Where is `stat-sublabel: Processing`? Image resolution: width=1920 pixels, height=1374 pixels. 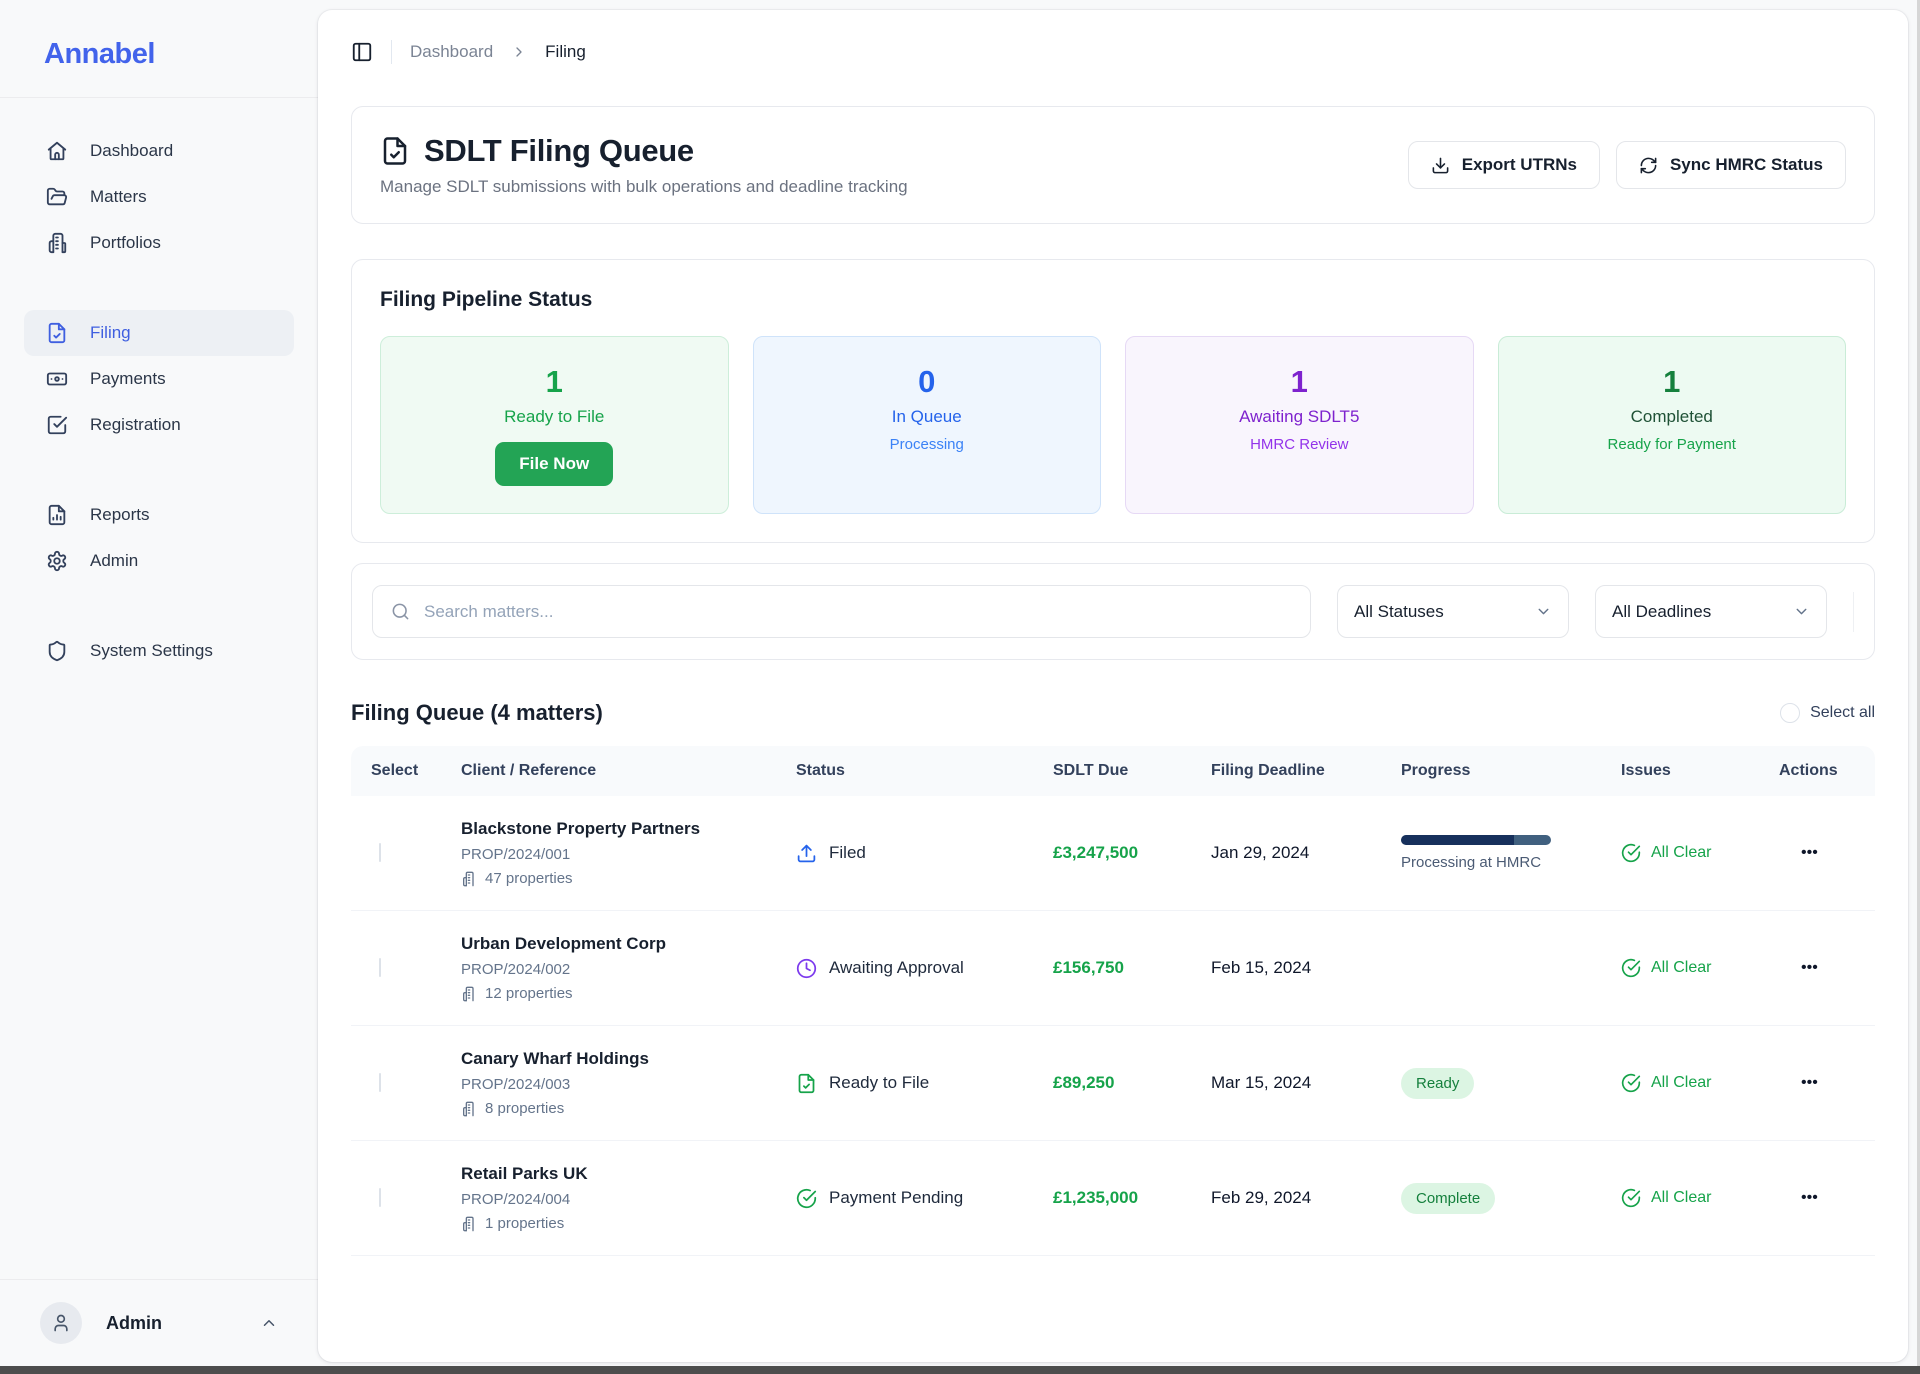 stat-sublabel: Processing is located at coordinates (926, 444).